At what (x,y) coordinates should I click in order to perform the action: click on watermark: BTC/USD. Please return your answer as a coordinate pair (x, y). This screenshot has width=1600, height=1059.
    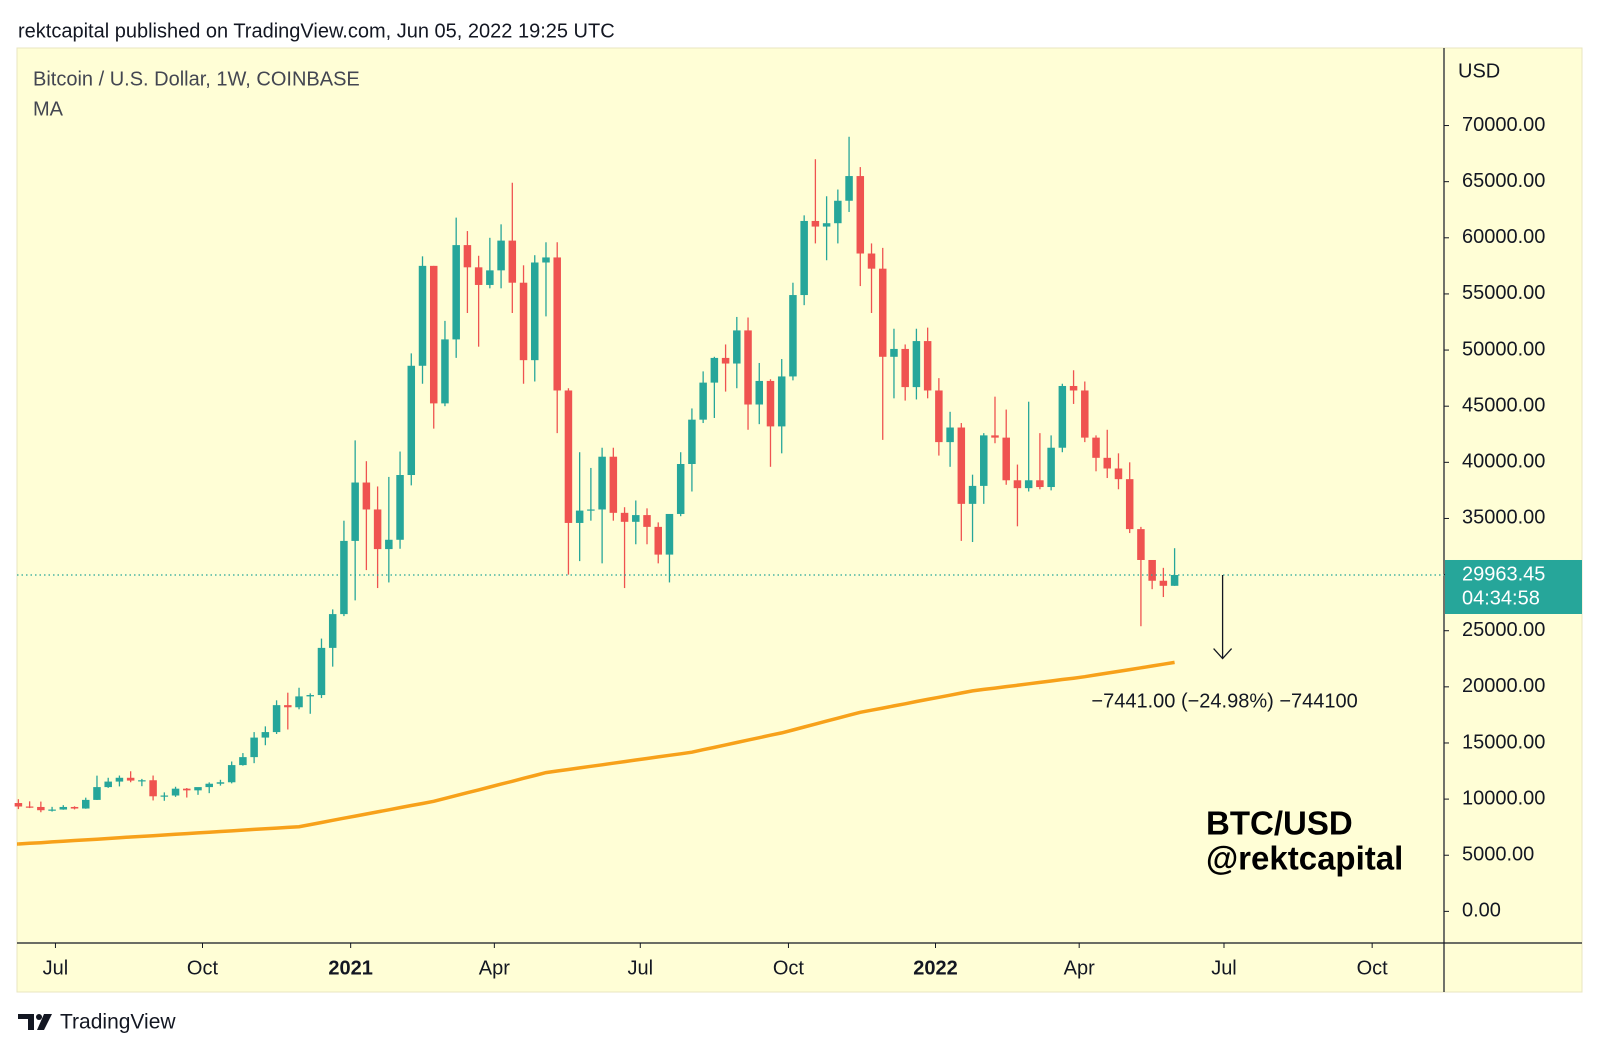
    Looking at the image, I should click on (1279, 823).